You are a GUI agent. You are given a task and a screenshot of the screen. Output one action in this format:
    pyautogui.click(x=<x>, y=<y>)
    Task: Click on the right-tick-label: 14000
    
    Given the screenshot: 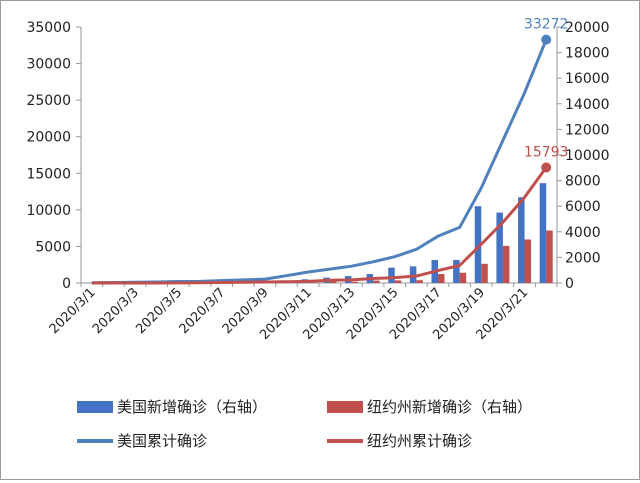 What is the action you would take?
    pyautogui.click(x=587, y=105)
    